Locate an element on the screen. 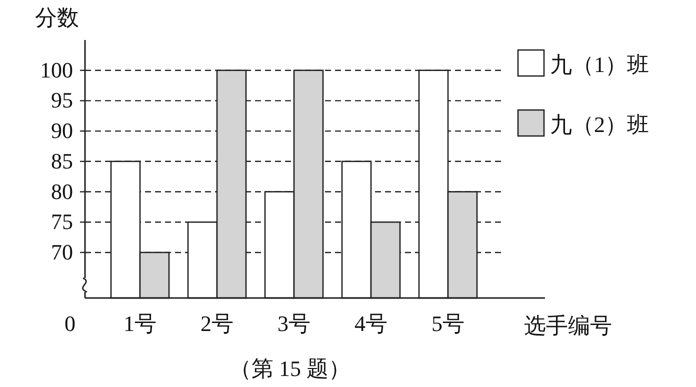 Image resolution: width=696 pixels, height=387 pixels. y-tick-label: 90 is located at coordinates (62, 131).